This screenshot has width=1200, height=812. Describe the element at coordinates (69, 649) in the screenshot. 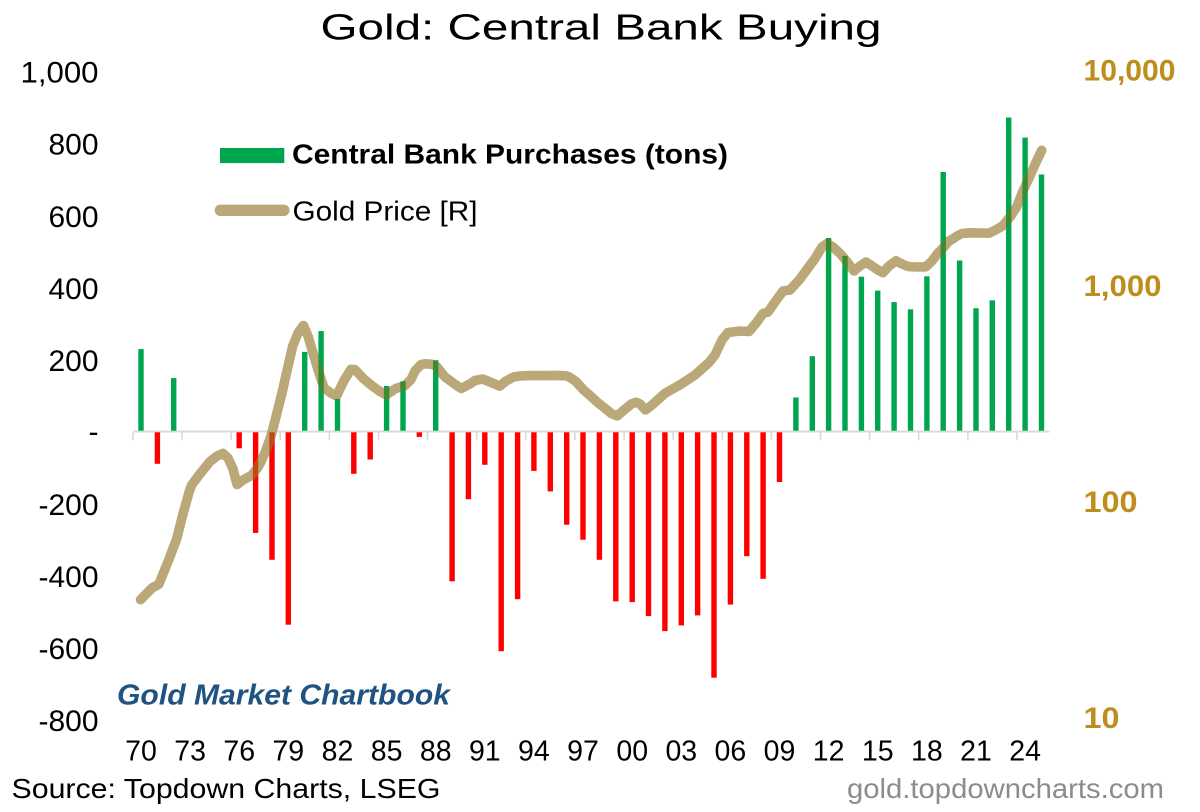

I see `svg-text: -600` at that location.